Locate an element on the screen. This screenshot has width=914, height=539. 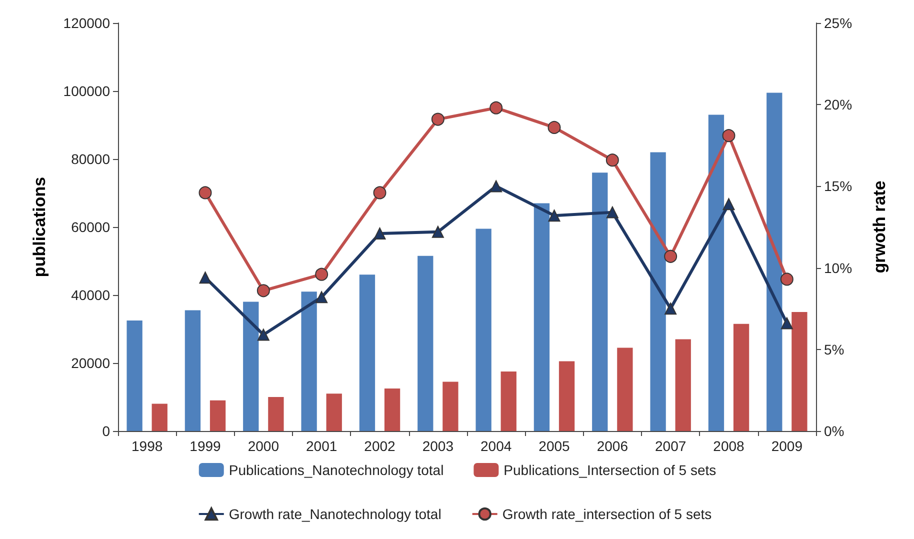
x-tick-label: 1998 is located at coordinates (147, 446).